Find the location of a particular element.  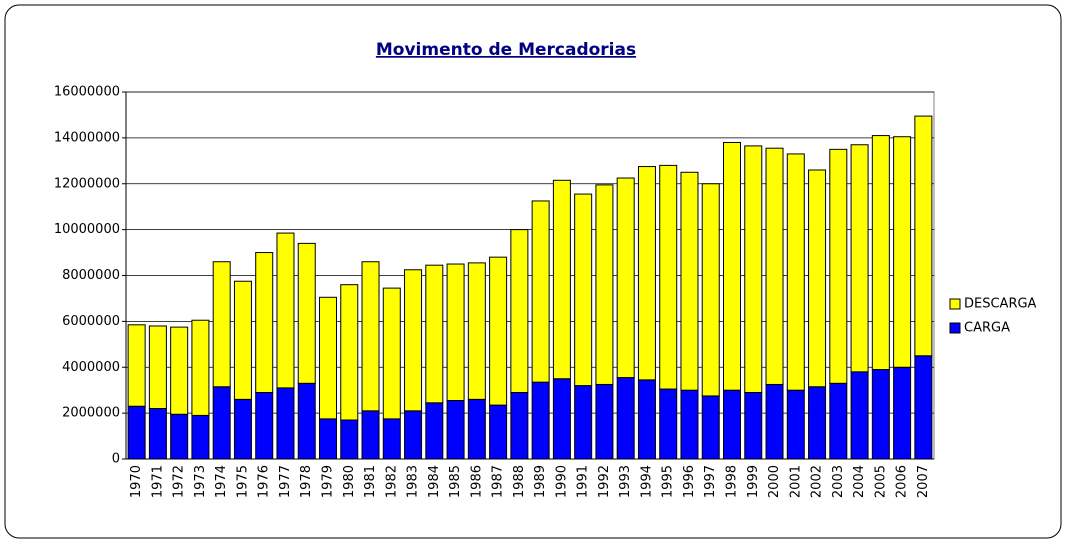

x-tick-label: 1996 is located at coordinates (689, 481).